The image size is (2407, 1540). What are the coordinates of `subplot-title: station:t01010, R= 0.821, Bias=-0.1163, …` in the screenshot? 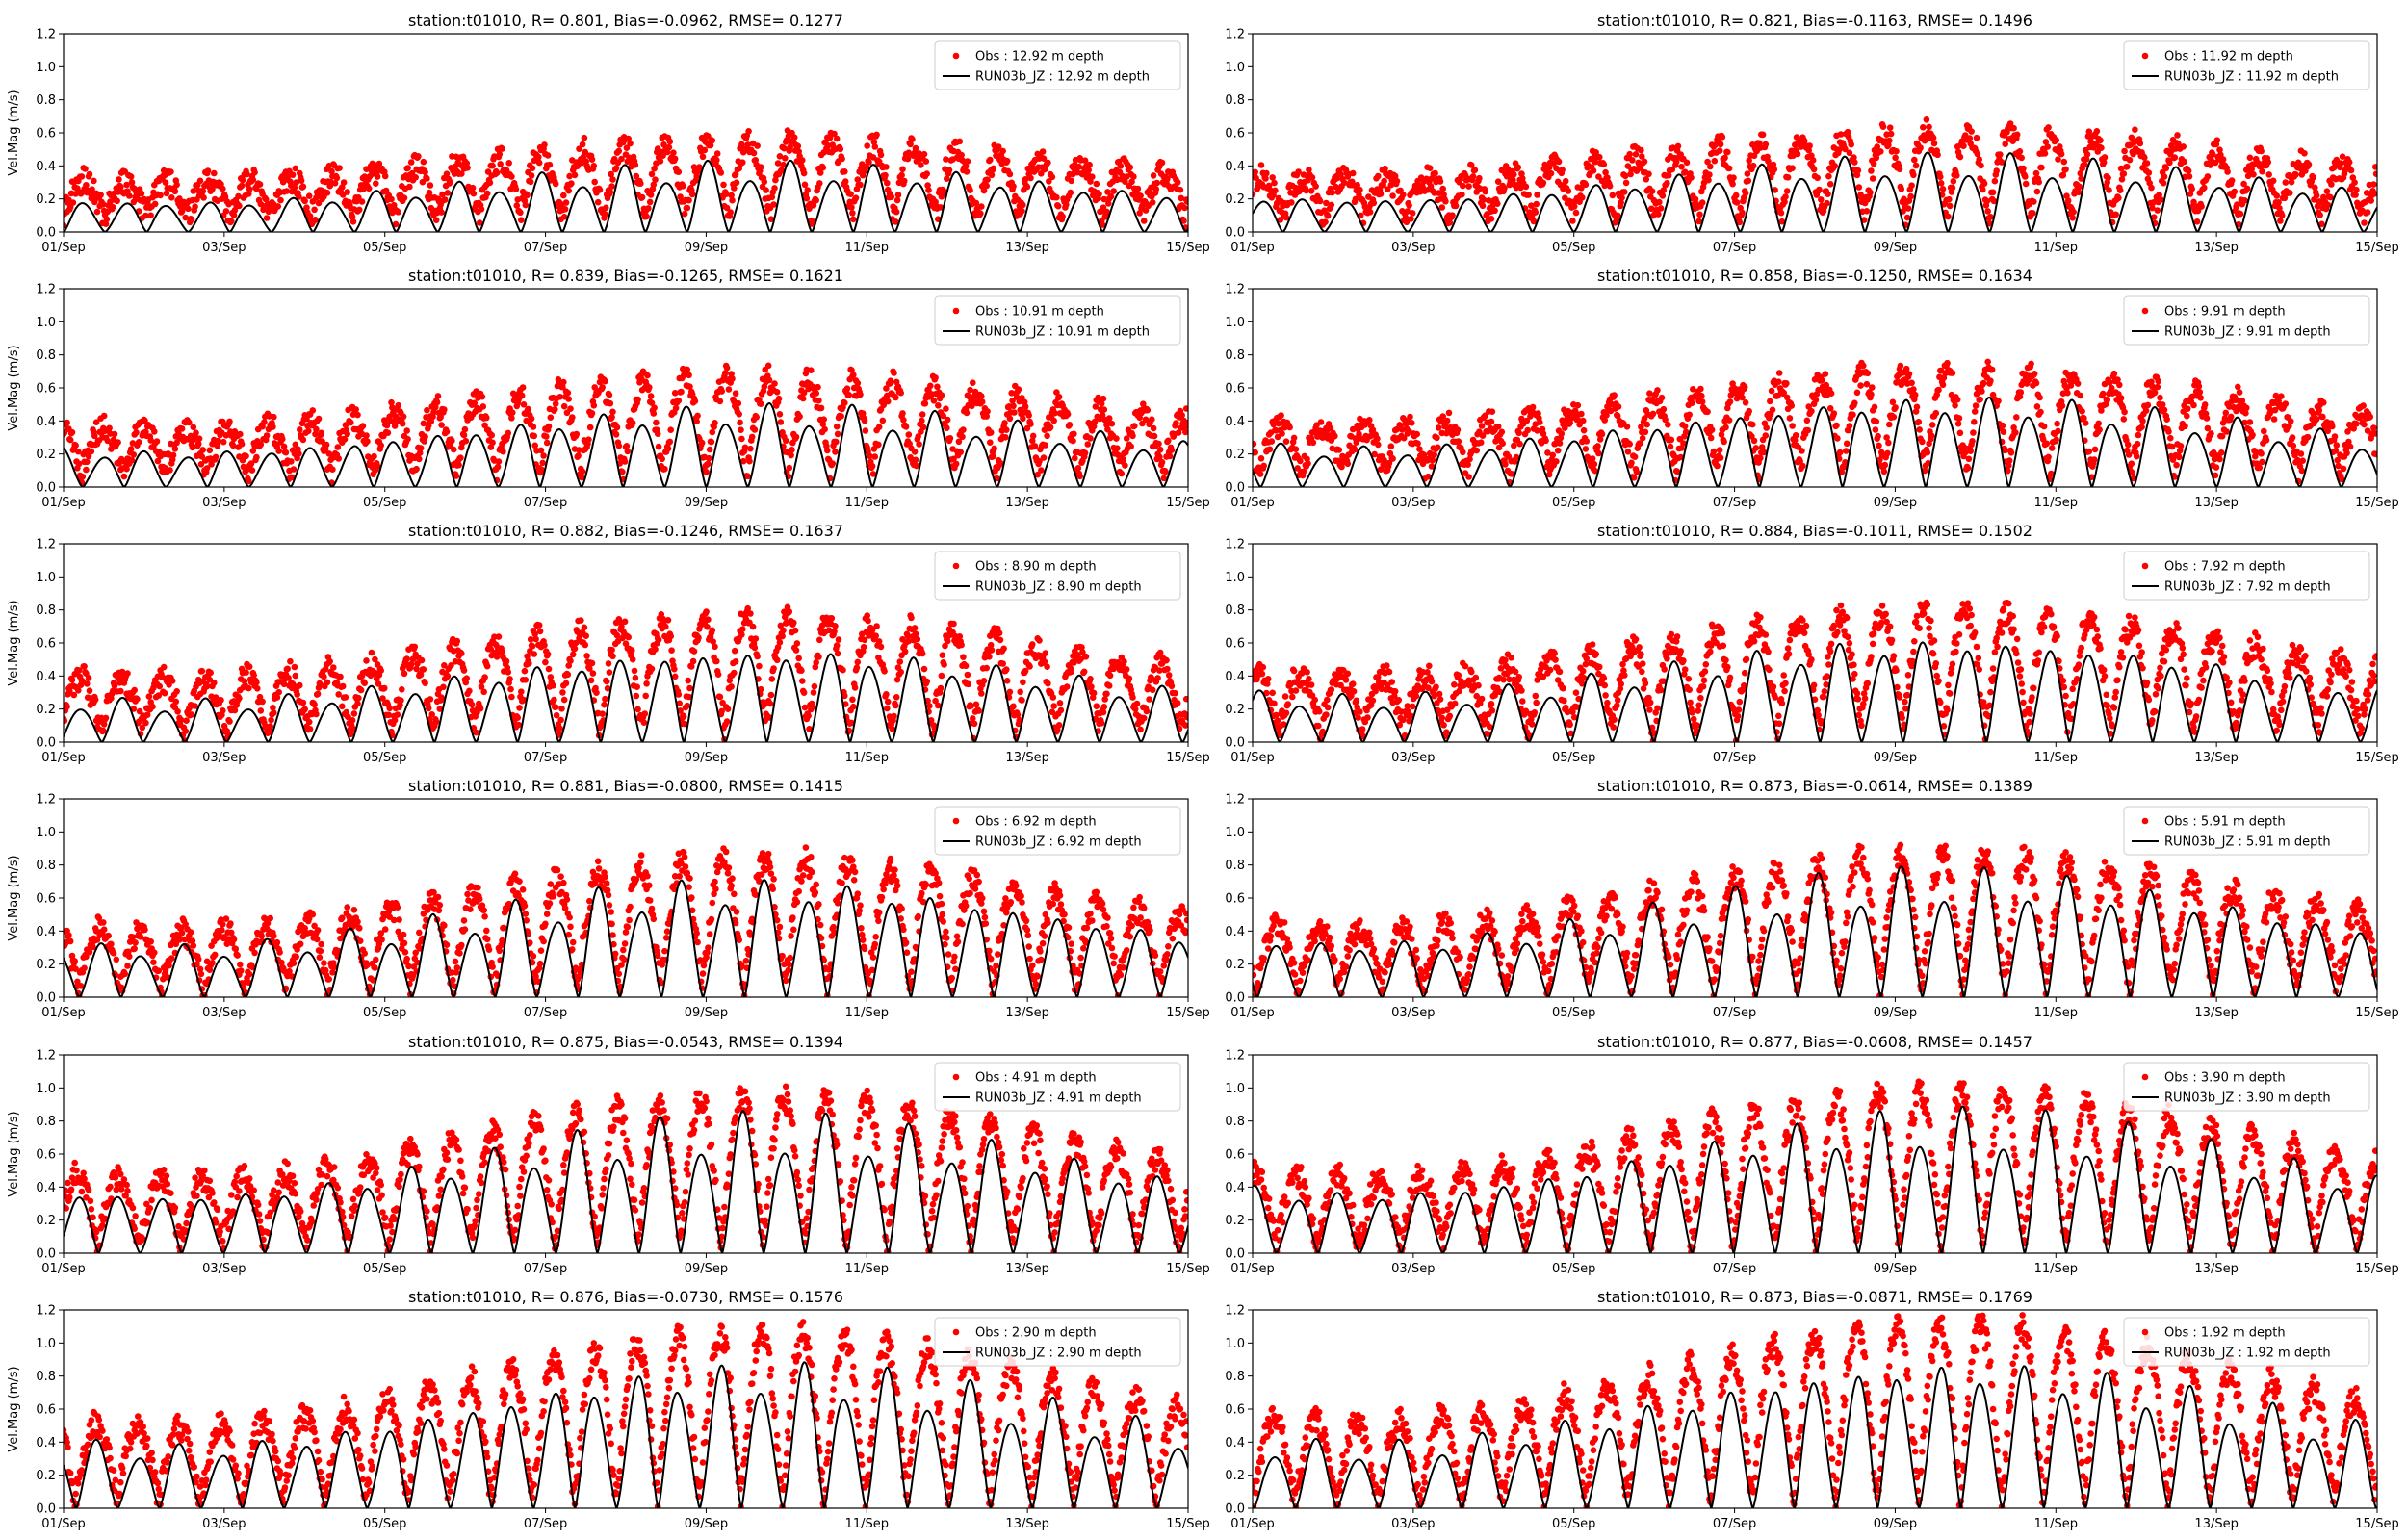 It's located at (1814, 21).